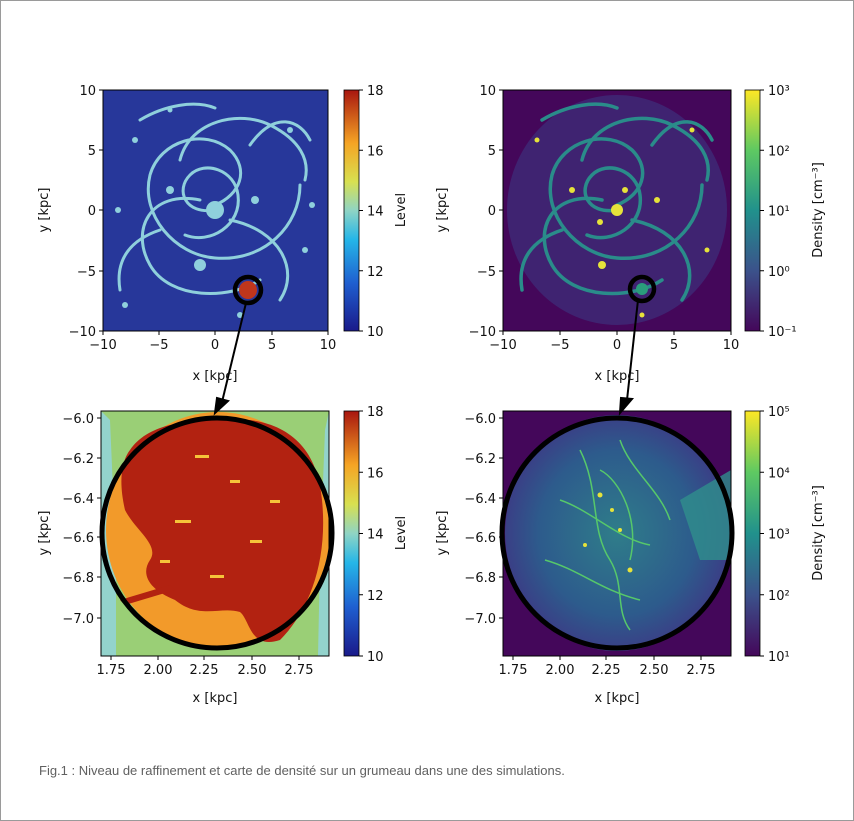  Describe the element at coordinates (401, 210) in the screenshot. I see `cbar-label-top-left: Level` at that location.